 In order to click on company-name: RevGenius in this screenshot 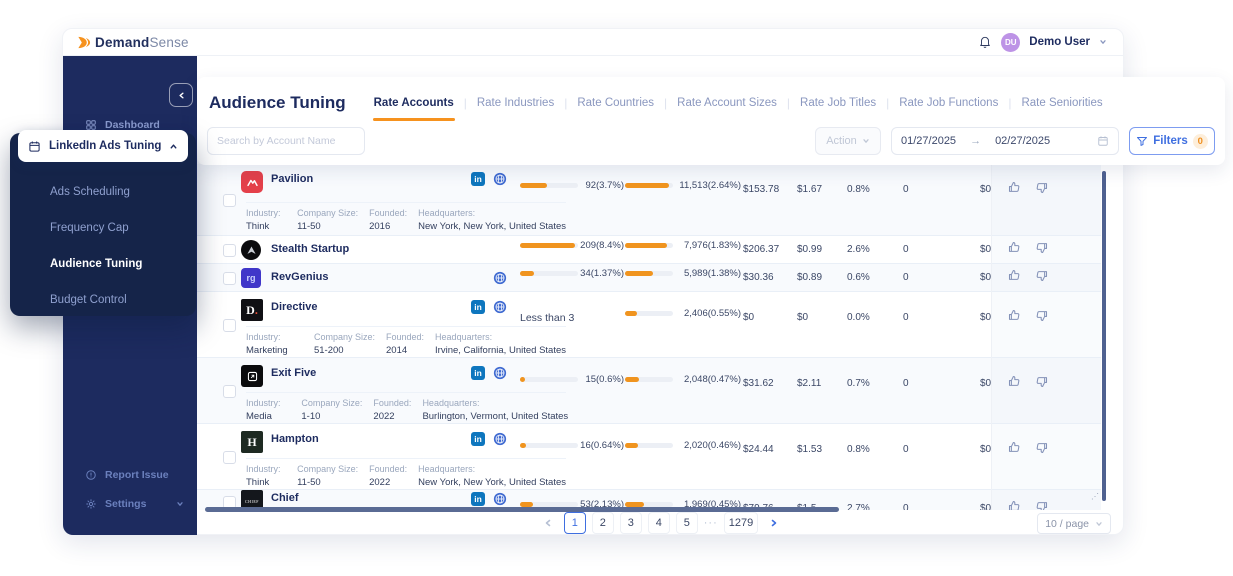, I will do `click(300, 277)`.